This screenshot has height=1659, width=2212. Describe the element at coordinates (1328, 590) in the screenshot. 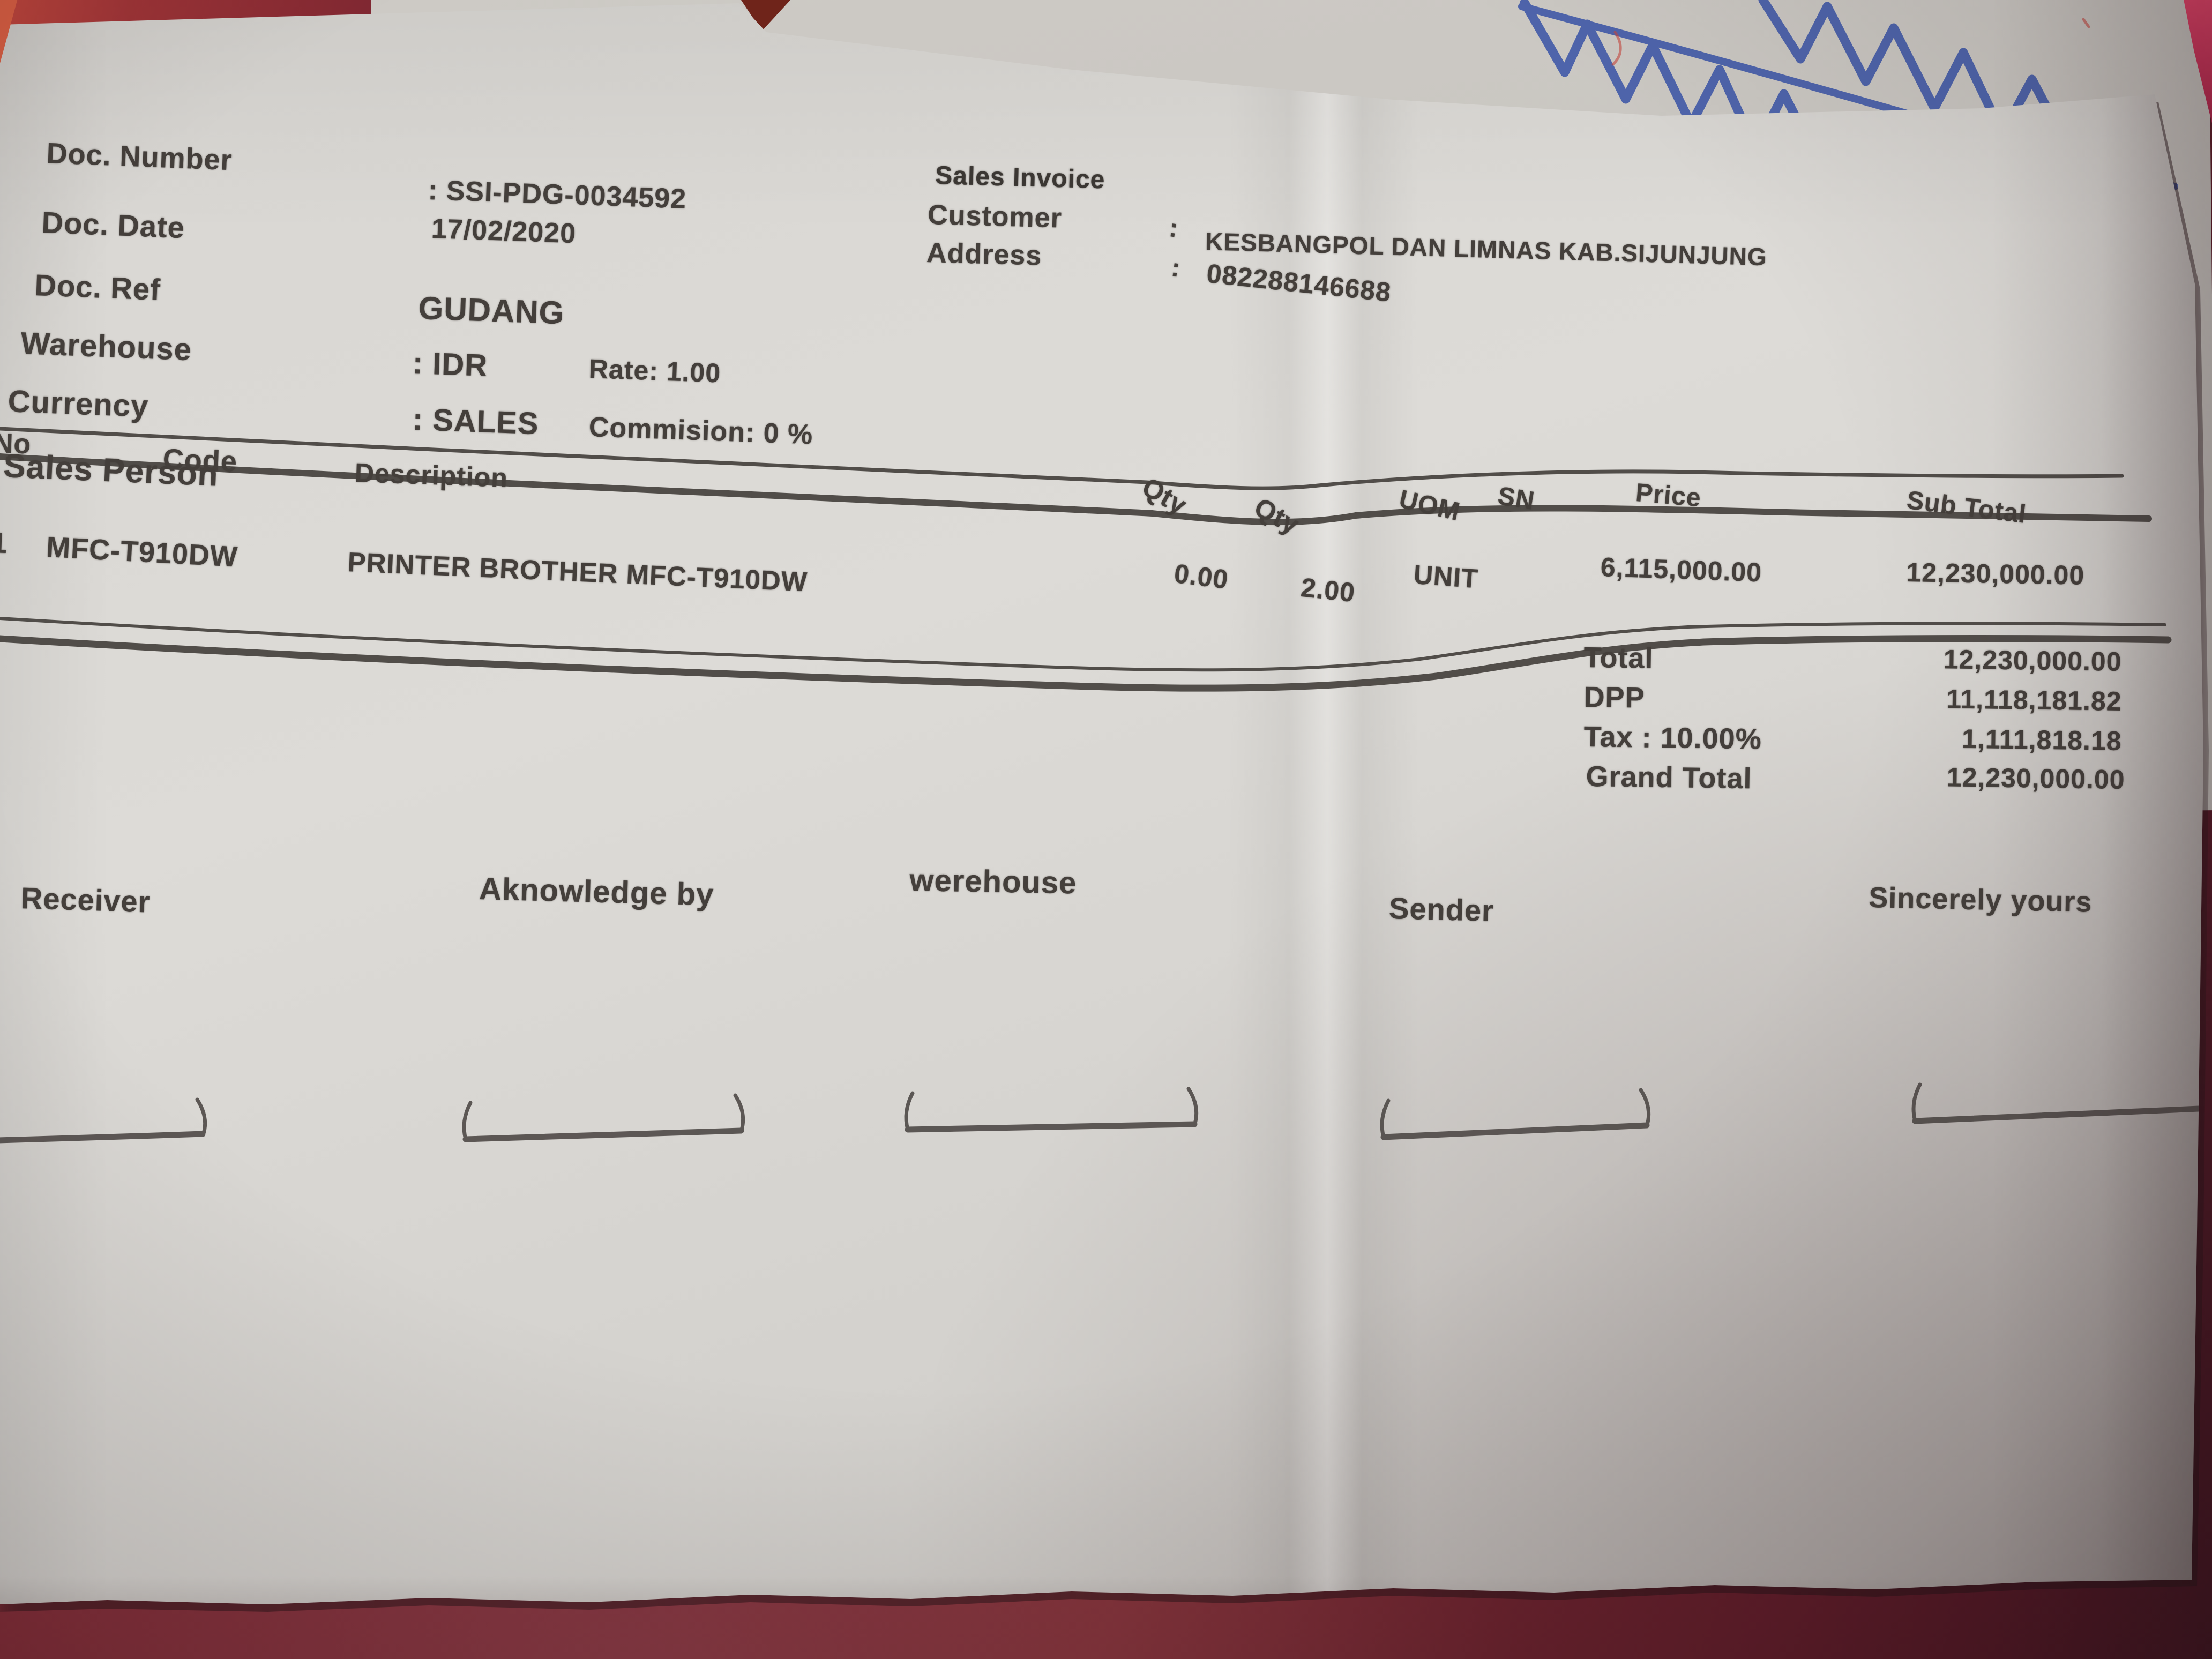

I see `row-qty2: 2.00` at that location.